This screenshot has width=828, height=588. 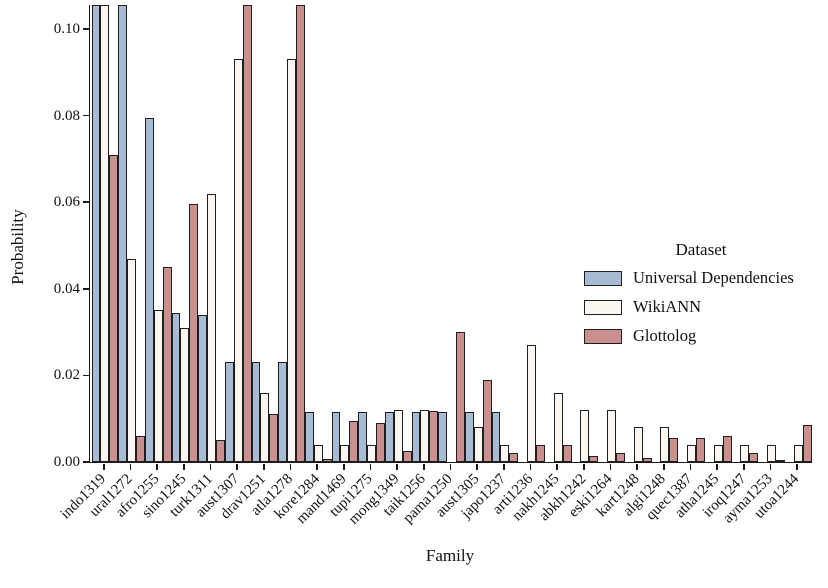 I want to click on bar-nakh1245-wikiann, so click(x=558, y=427).